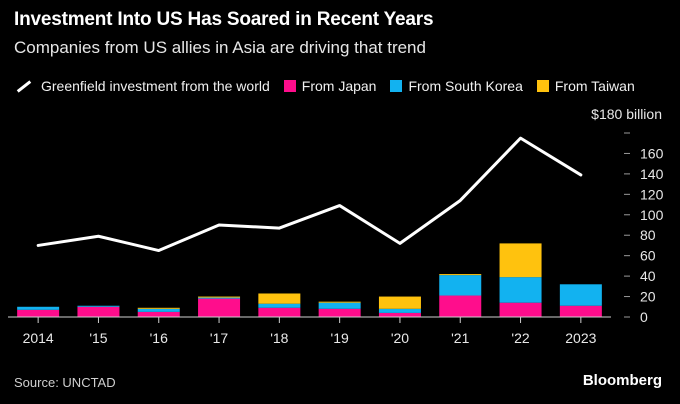 The height and width of the screenshot is (404, 680). Describe the element at coordinates (652, 174) in the screenshot. I see `y-tick-label: 140` at that location.